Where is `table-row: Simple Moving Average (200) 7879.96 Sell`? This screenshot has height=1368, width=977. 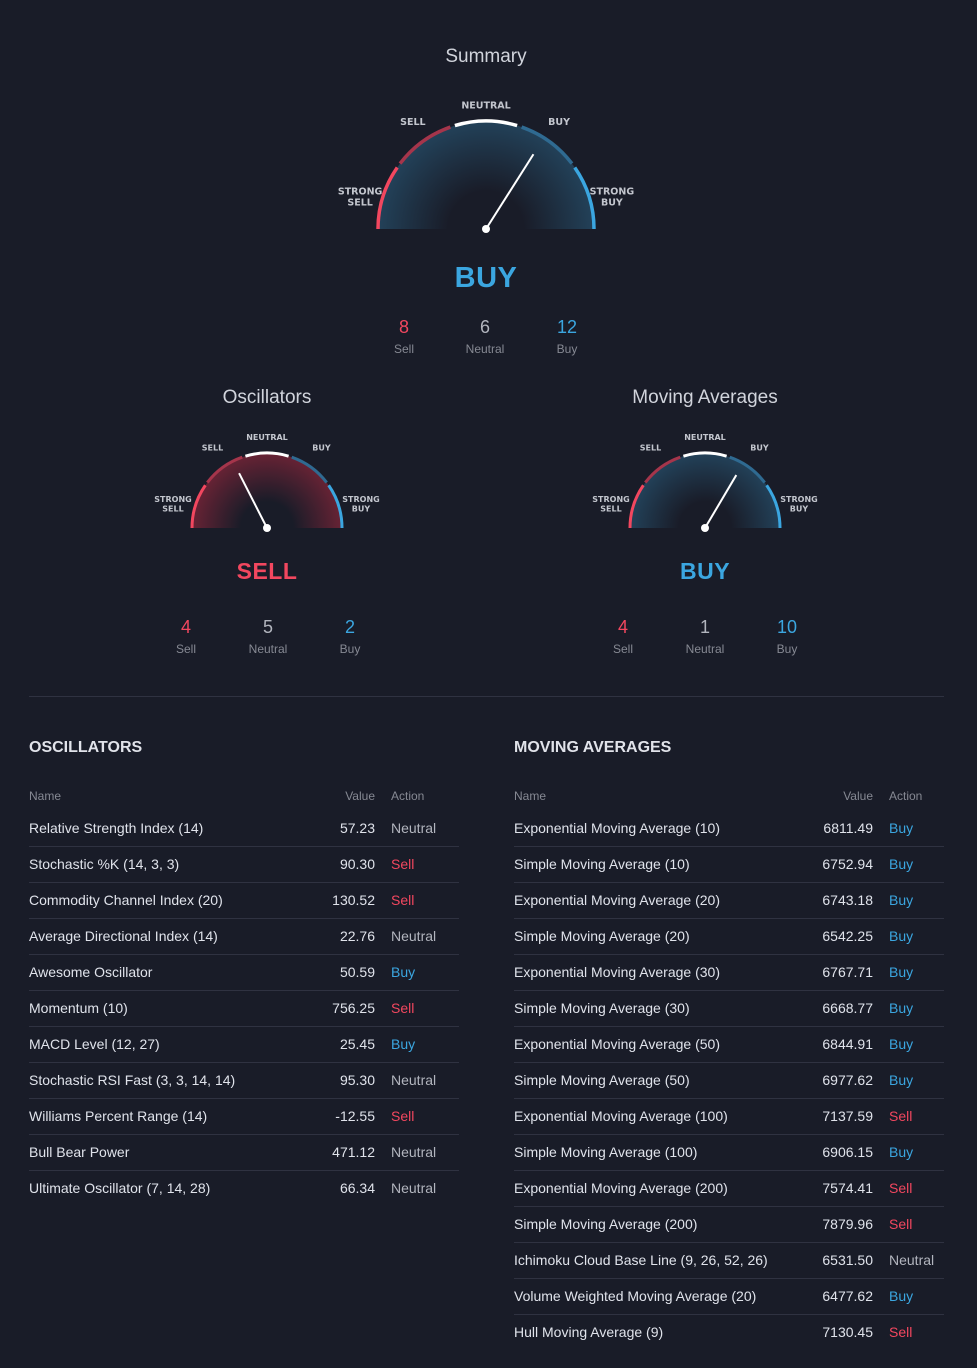
table-row: Simple Moving Average (200) 7879.96 Sell is located at coordinates (729, 1225).